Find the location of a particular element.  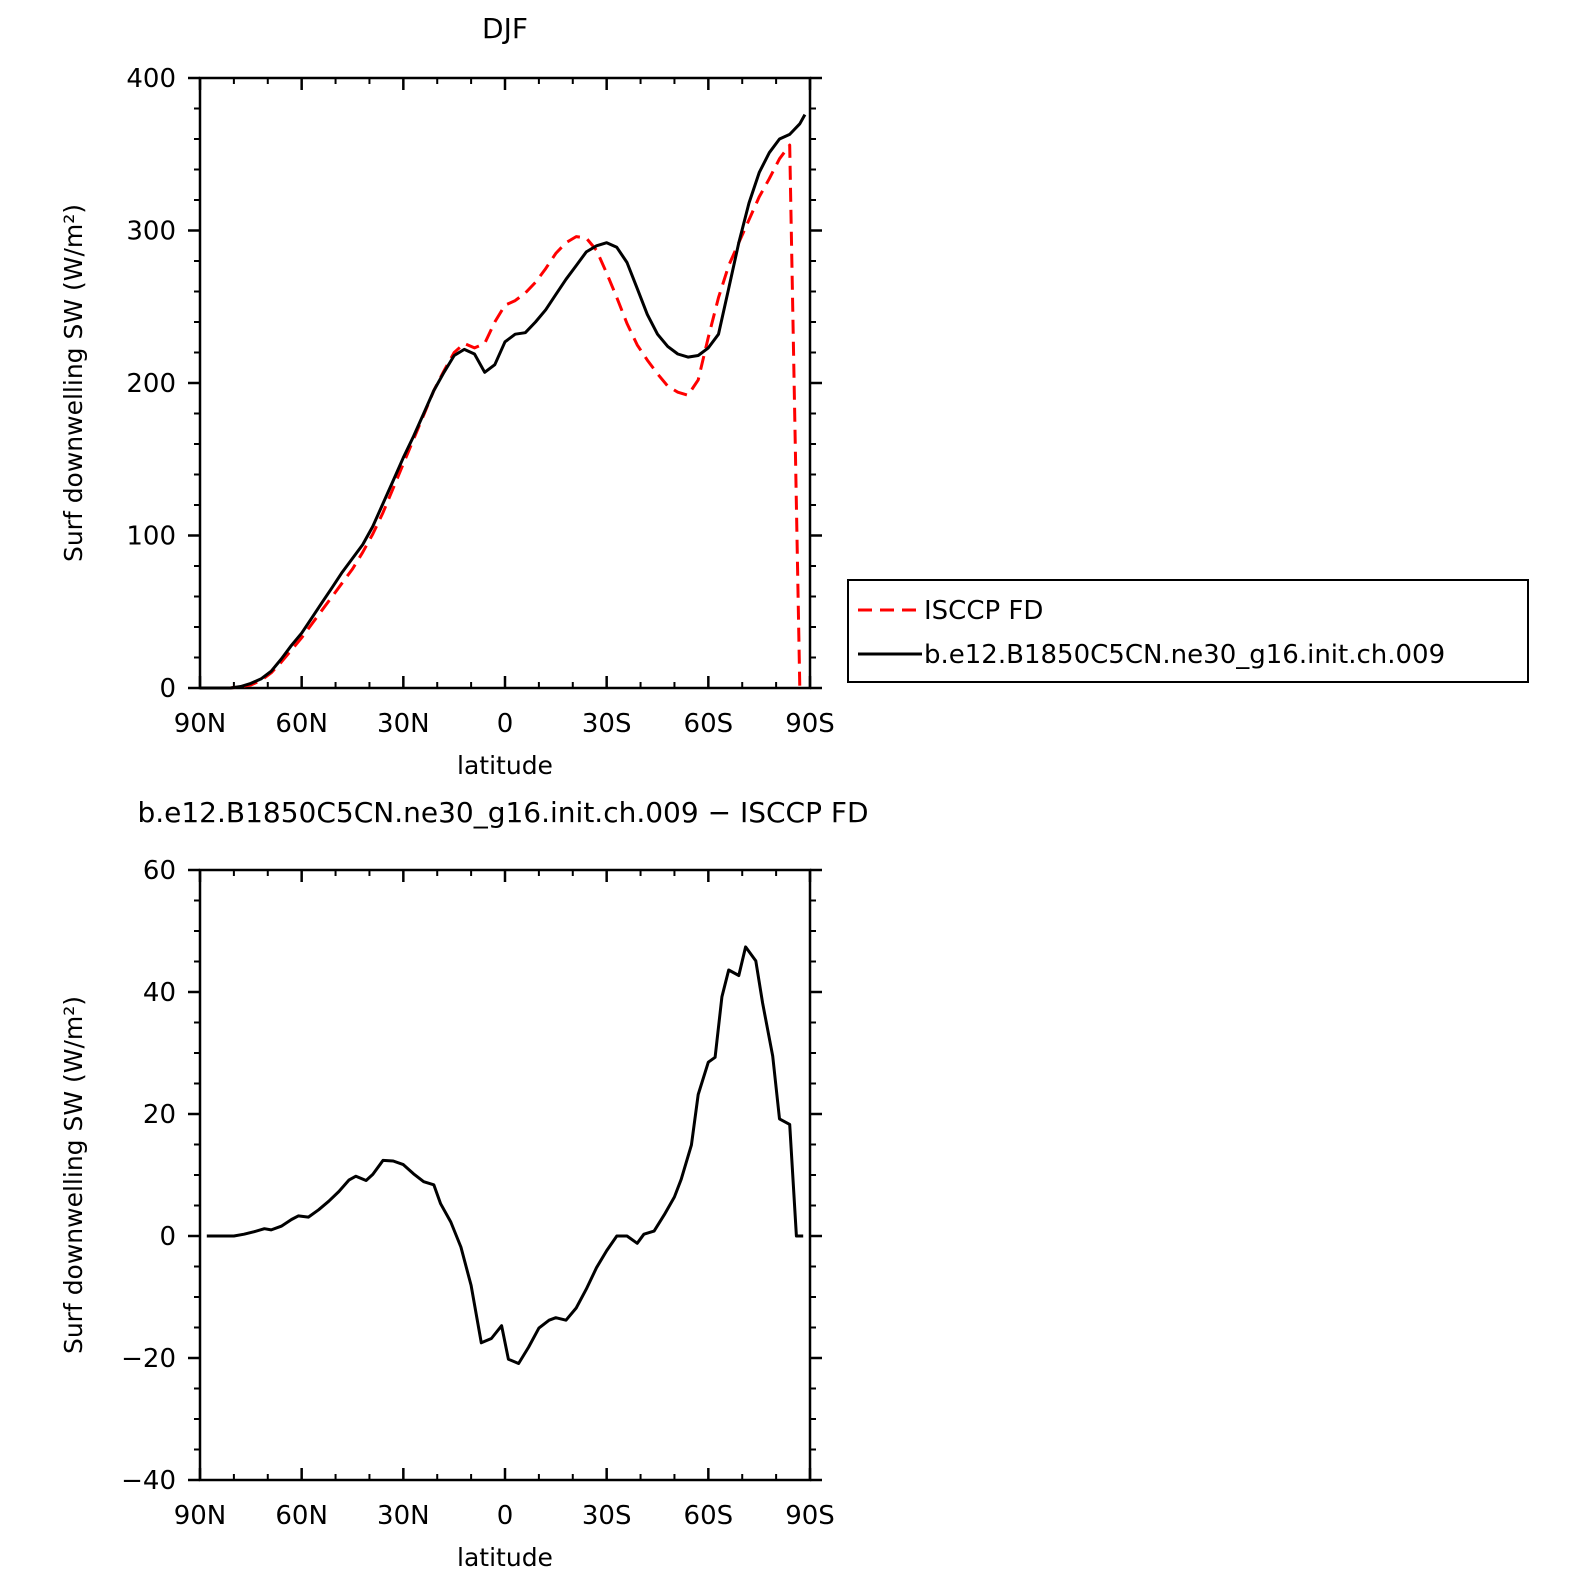

y-tick-label: 60 is located at coordinates (159, 871).